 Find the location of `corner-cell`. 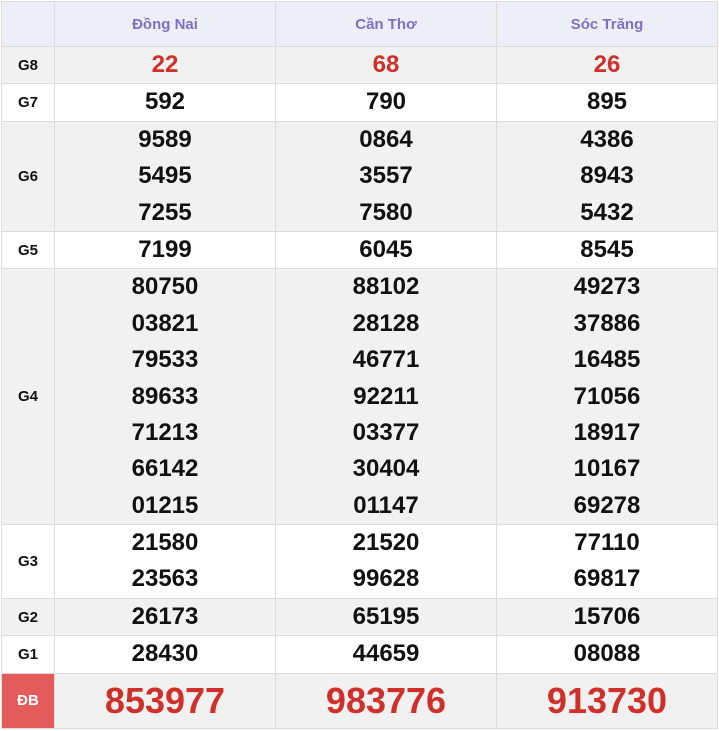

corner-cell is located at coordinates (28, 24).